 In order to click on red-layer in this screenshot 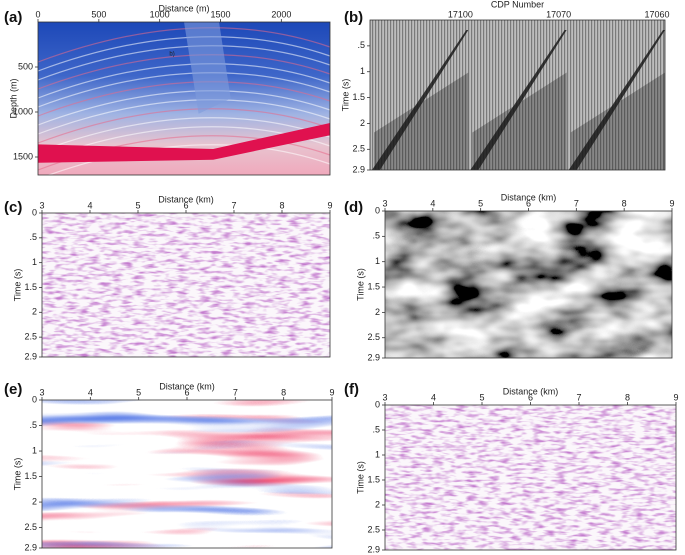, I will do `click(184, 142)`.